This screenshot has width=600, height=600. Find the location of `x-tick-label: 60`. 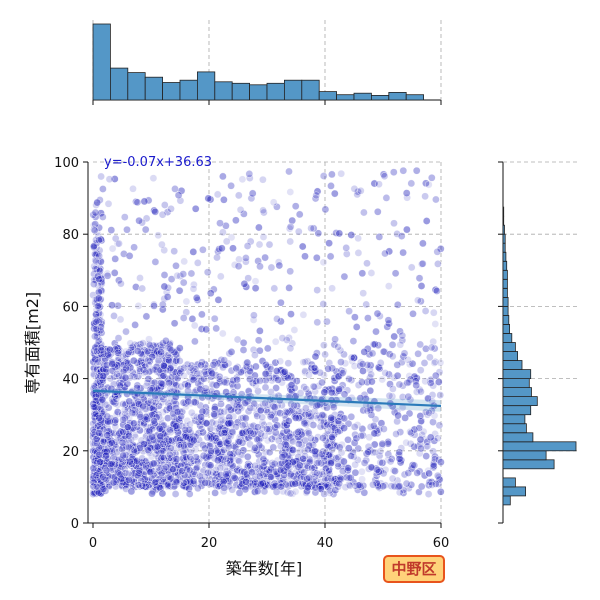

x-tick-label: 60 is located at coordinates (441, 543).